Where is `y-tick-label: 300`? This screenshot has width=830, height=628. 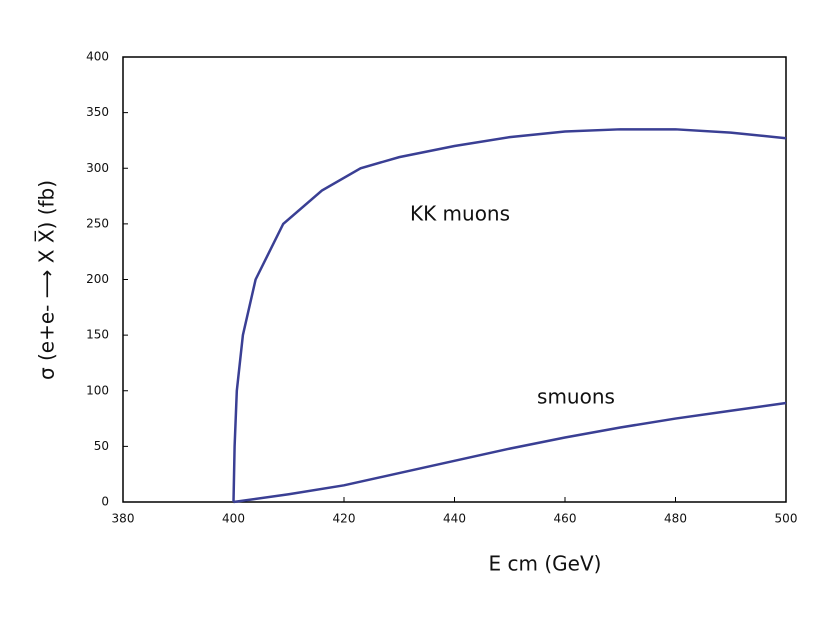 y-tick-label: 300 is located at coordinates (97, 168).